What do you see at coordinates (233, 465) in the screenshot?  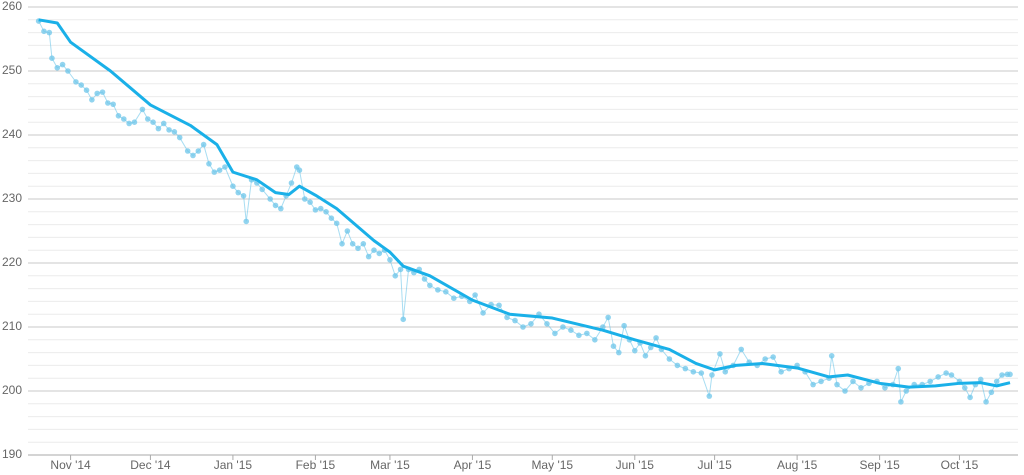 I see `x-tick-label: Jan '15` at bounding box center [233, 465].